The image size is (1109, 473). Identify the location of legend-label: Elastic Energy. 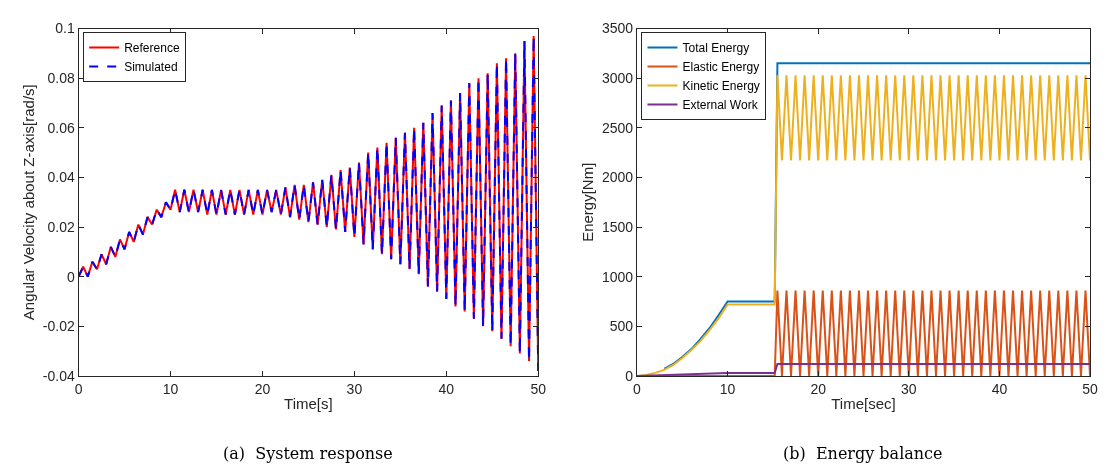
(721, 67).